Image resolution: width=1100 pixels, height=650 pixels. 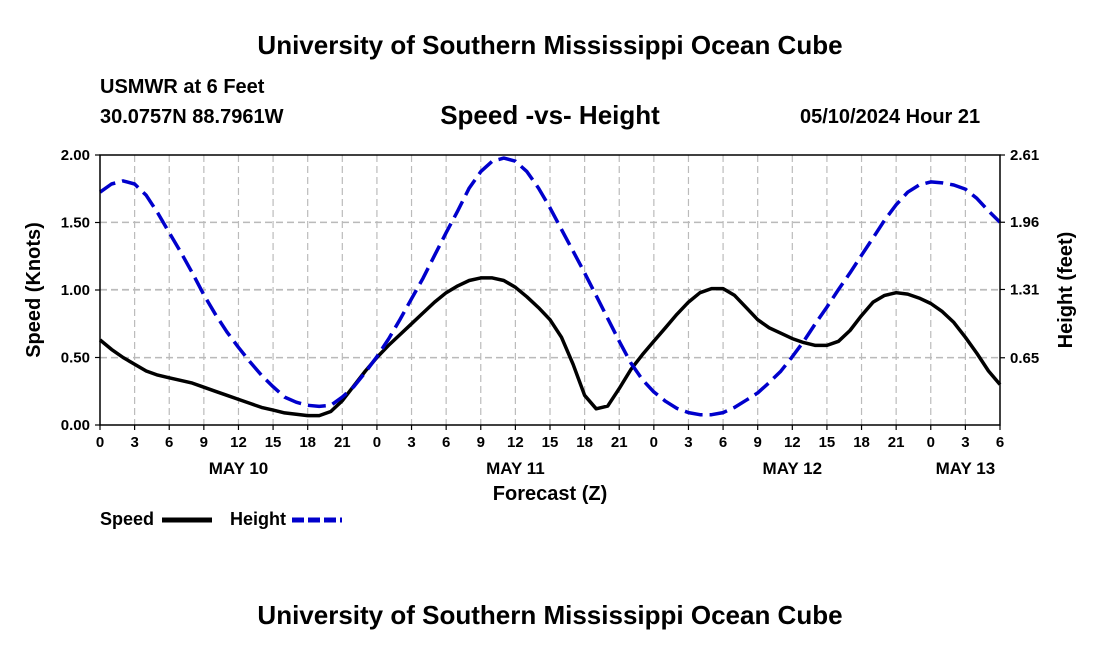 What do you see at coordinates (550, 494) in the screenshot?
I see `x-axis-label: Forecast (Z)` at bounding box center [550, 494].